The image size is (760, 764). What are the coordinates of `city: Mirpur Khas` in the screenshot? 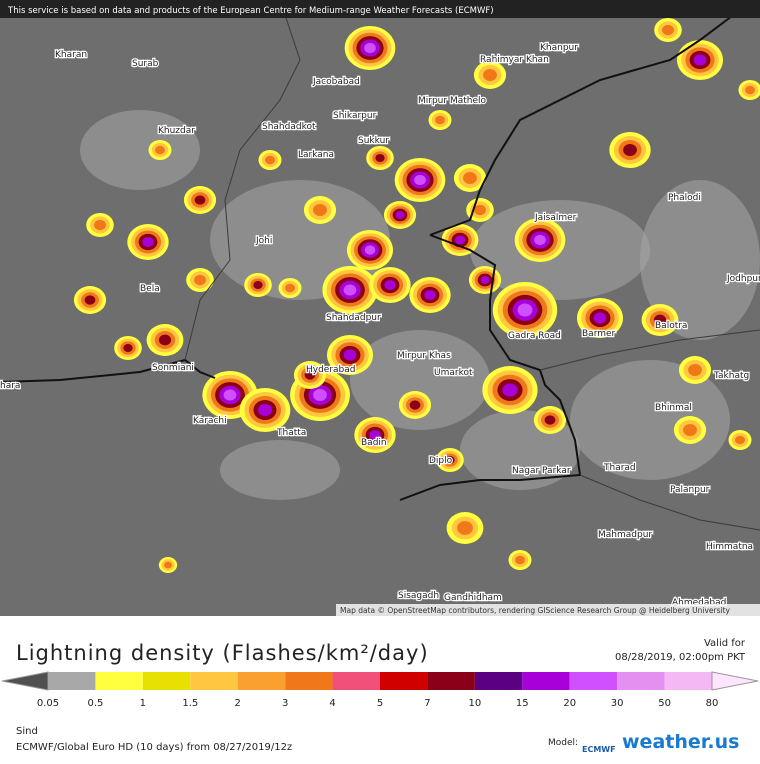 It's located at (424, 356).